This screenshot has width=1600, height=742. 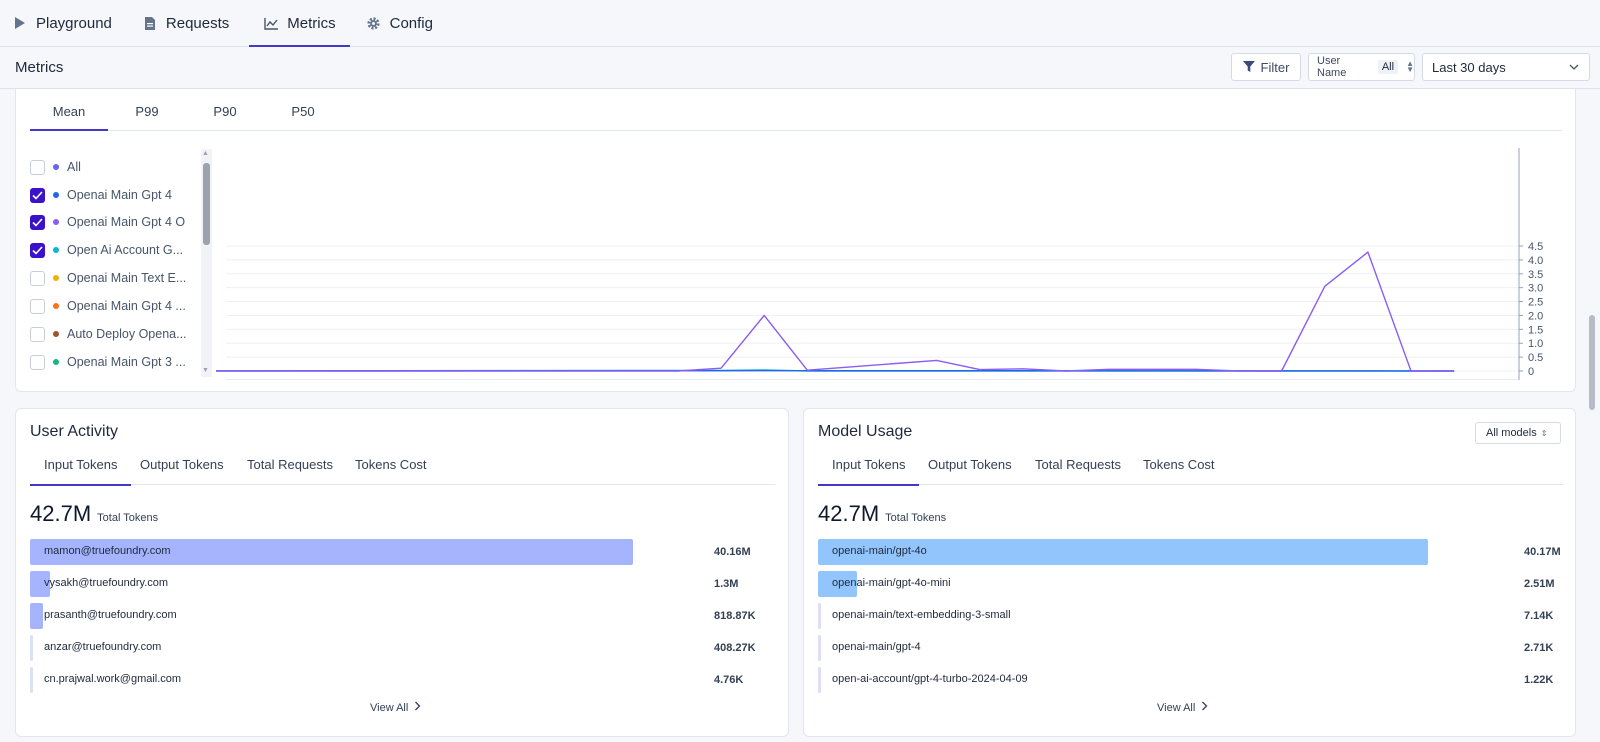 I want to click on top-navigation: Playground Requests Metrics Config, so click(x=800, y=23).